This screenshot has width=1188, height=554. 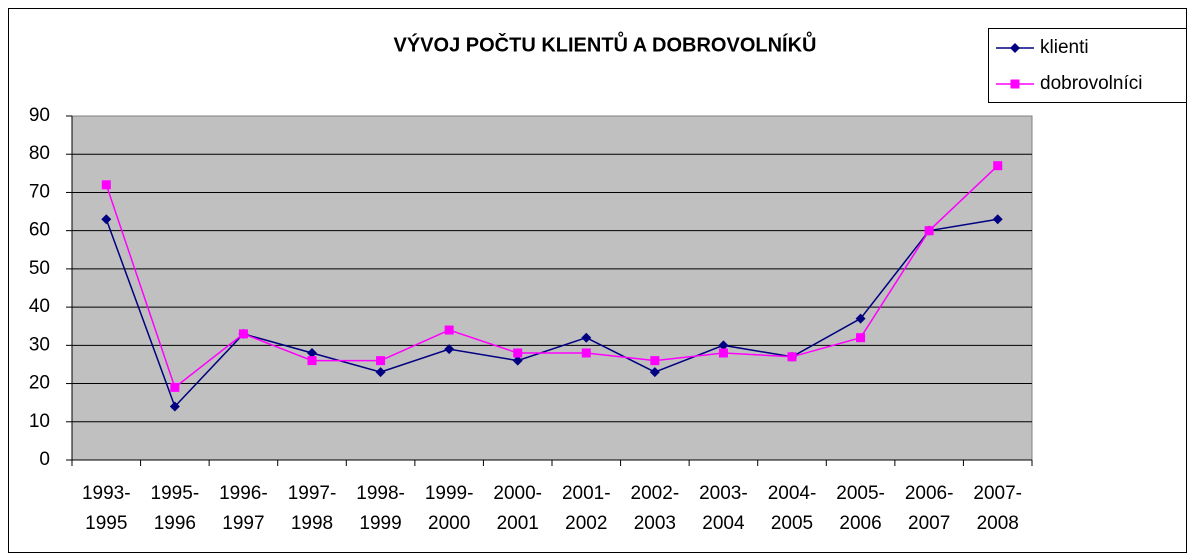 I want to click on x-tick-label: 2005-2006, so click(x=860, y=508).